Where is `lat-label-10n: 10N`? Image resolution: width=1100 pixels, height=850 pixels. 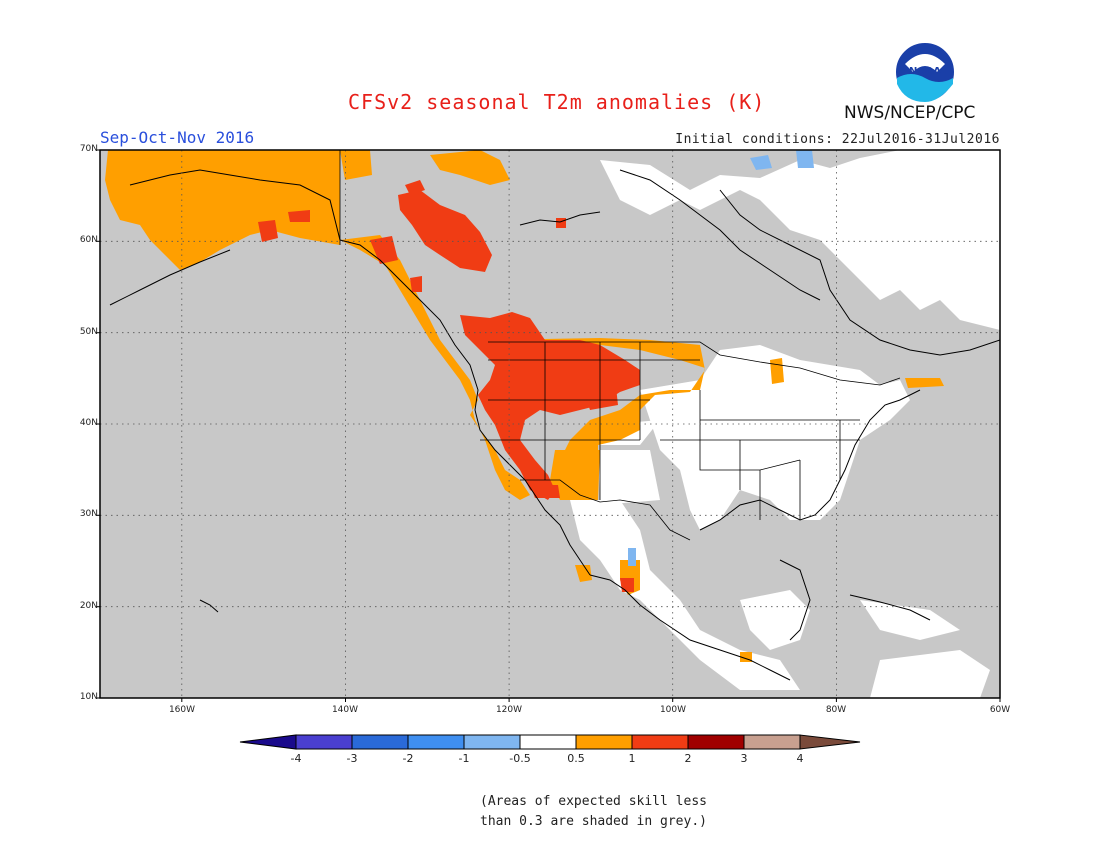
lat-label-10n: 10N is located at coordinates (88, 697).